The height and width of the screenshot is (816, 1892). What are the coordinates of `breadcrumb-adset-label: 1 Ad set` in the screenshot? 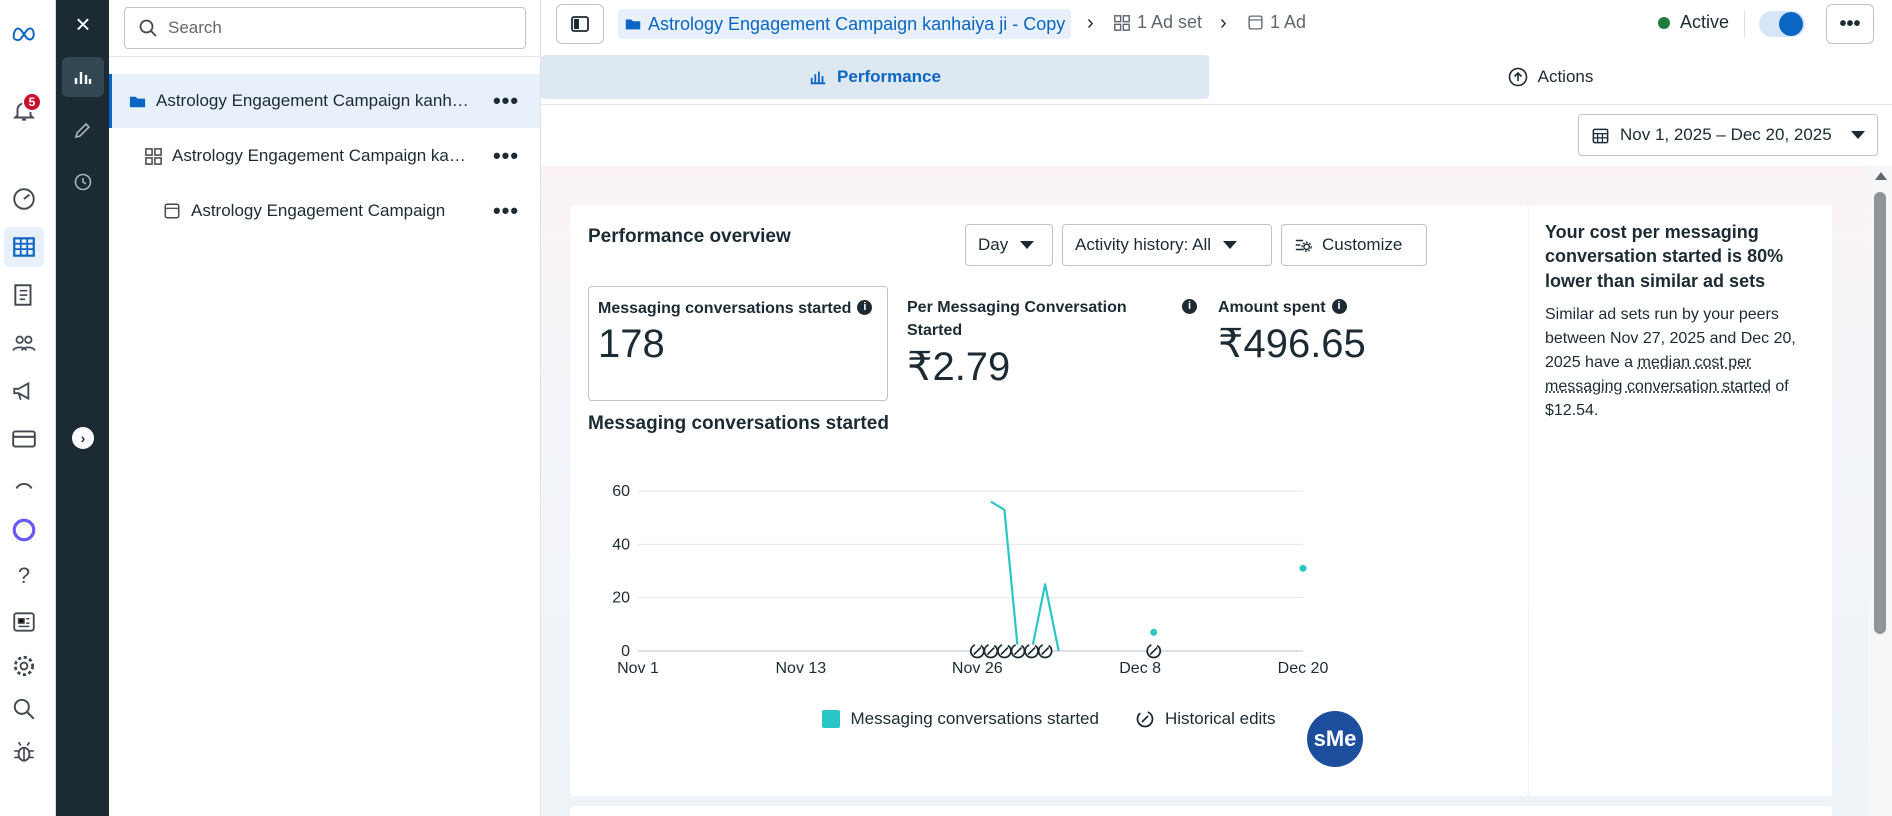 It's located at (1170, 22).